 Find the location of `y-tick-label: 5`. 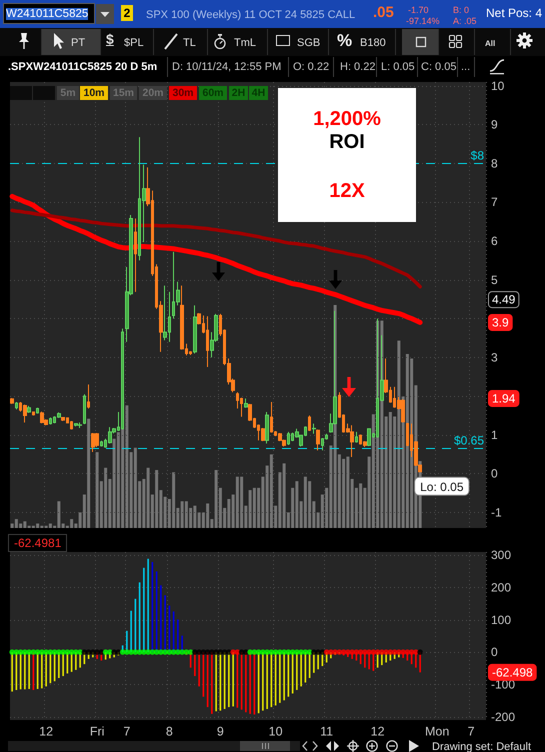

y-tick-label: 5 is located at coordinates (494, 279).